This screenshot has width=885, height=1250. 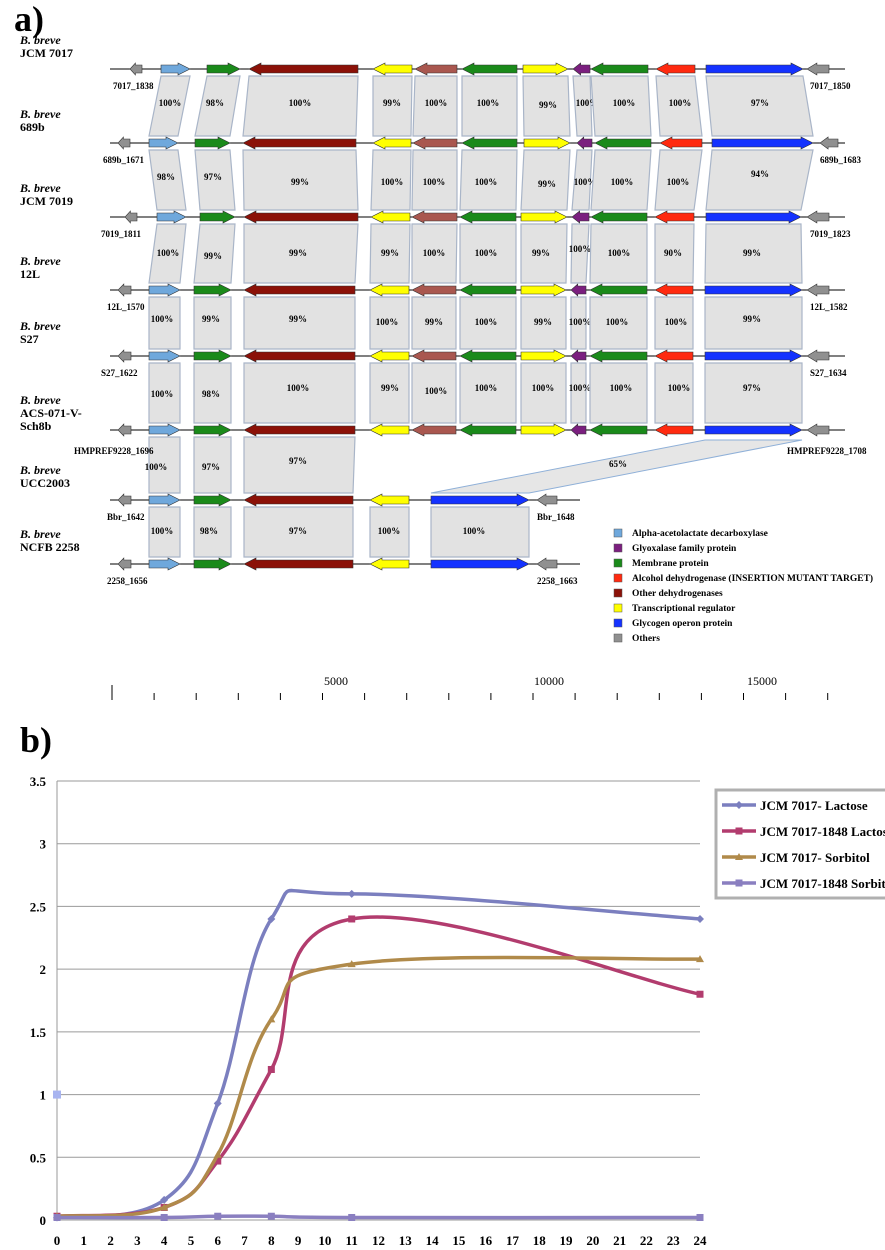 What do you see at coordinates (619, 1240) in the screenshot?
I see `x-tick-label: 21` at bounding box center [619, 1240].